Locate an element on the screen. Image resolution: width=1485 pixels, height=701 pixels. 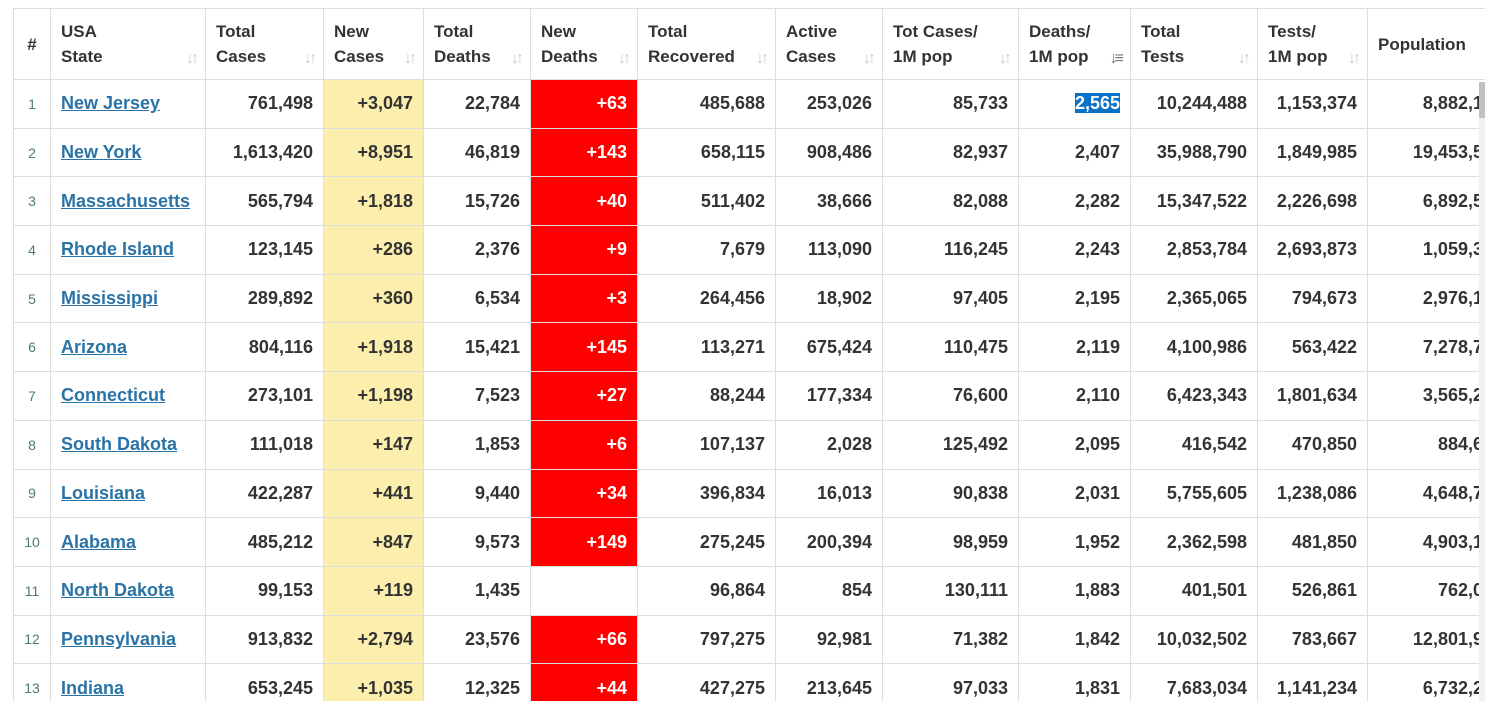
deaths-per-million-value: 2,195 is located at coordinates (1097, 298).